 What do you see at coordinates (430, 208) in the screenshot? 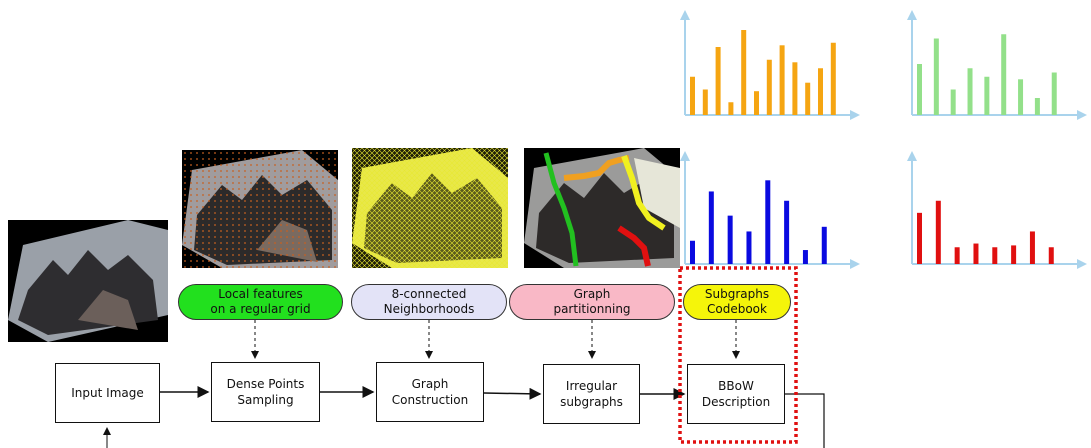
I see `neighborhood-photo` at bounding box center [430, 208].